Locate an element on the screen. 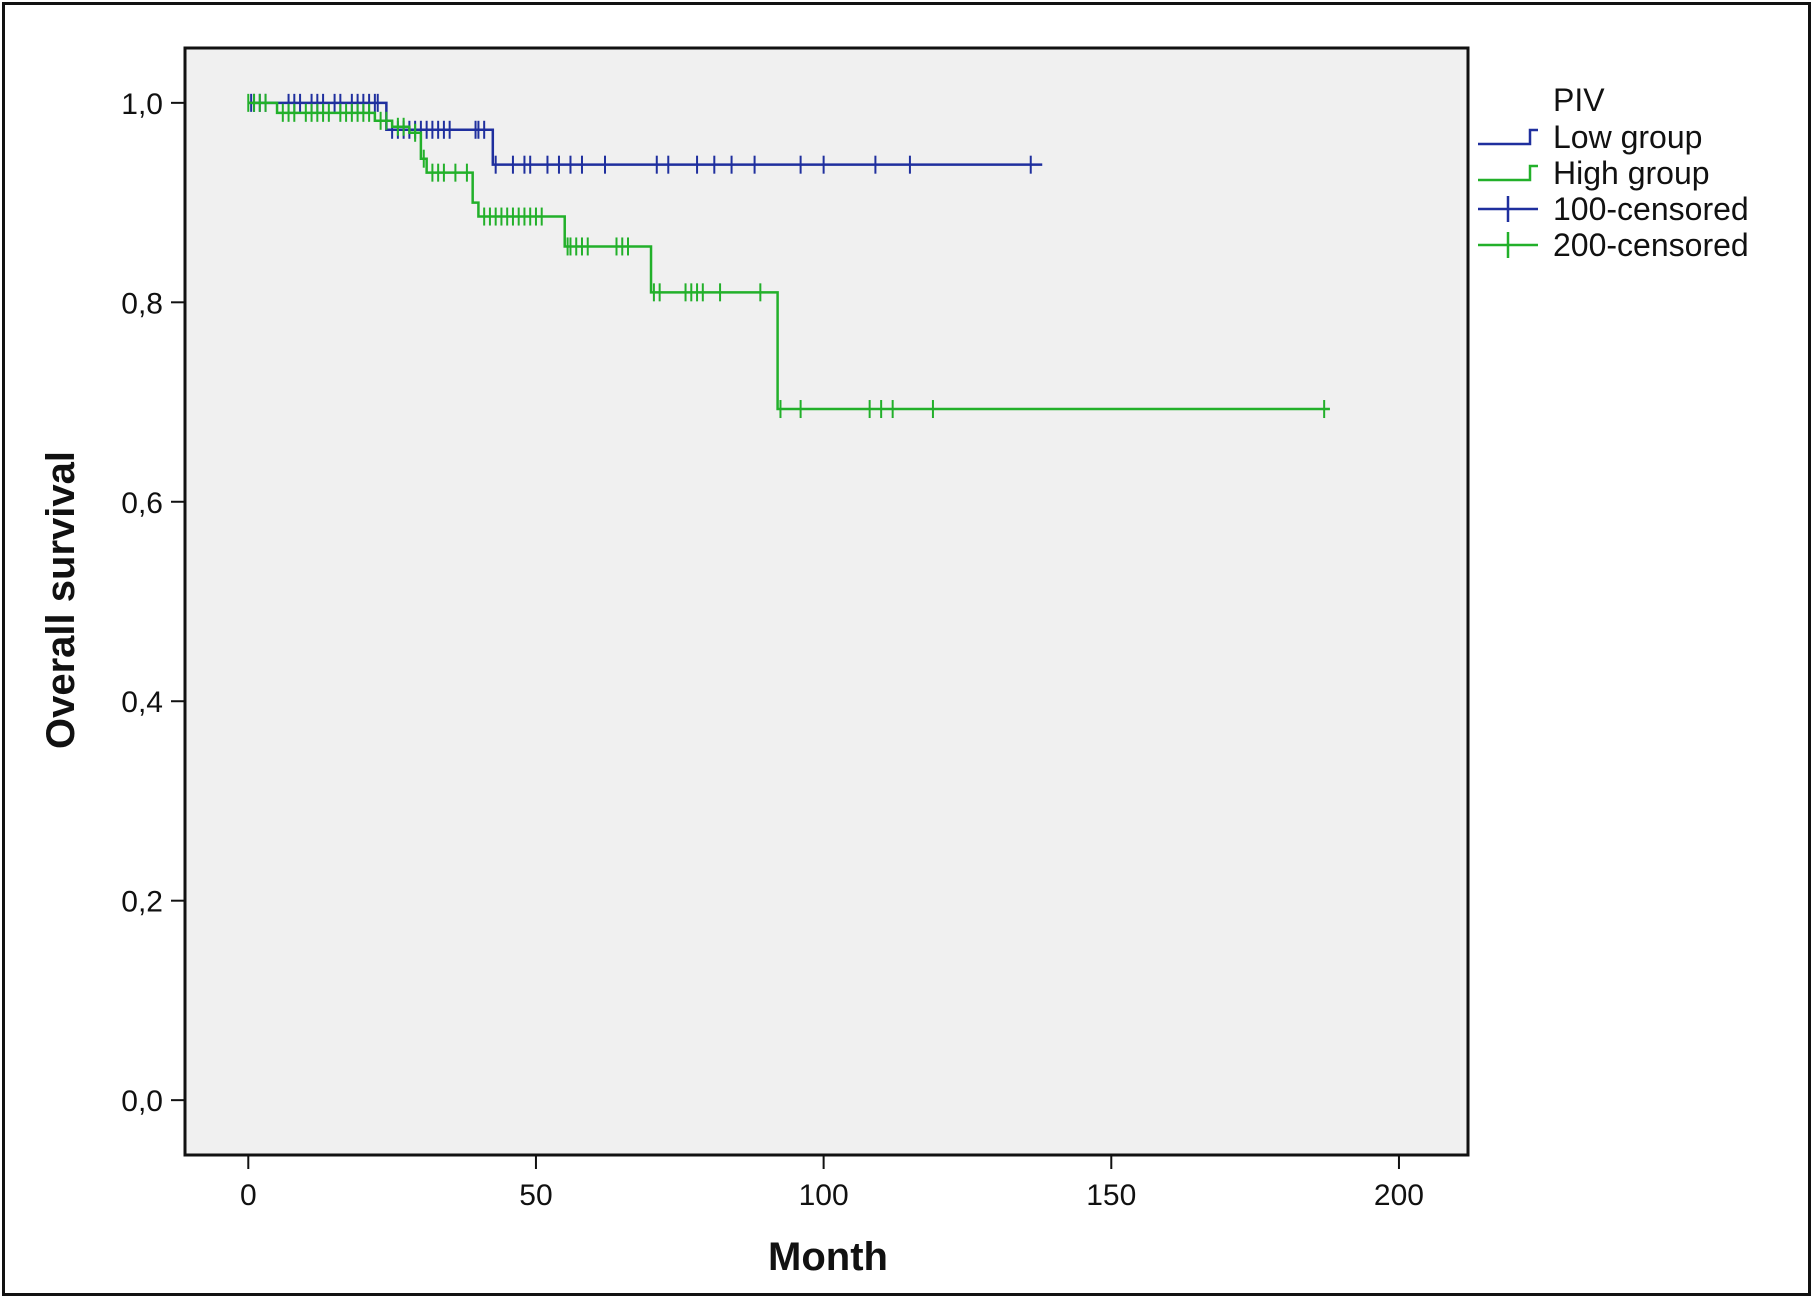  y-tick-label: 0,4 is located at coordinates (142, 702).